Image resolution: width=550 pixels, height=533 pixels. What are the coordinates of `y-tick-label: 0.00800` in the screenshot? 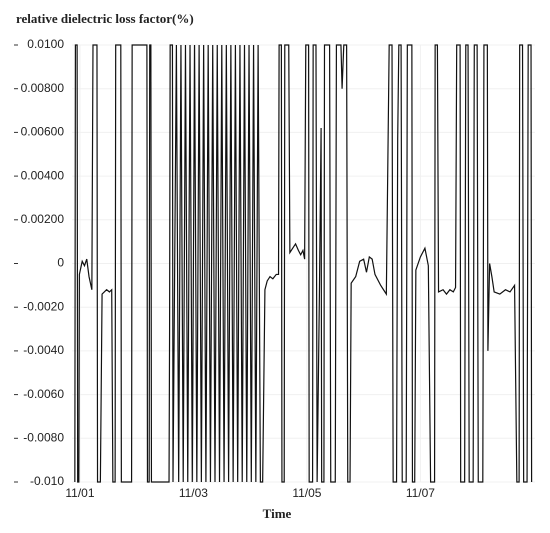 It's located at (43, 88).